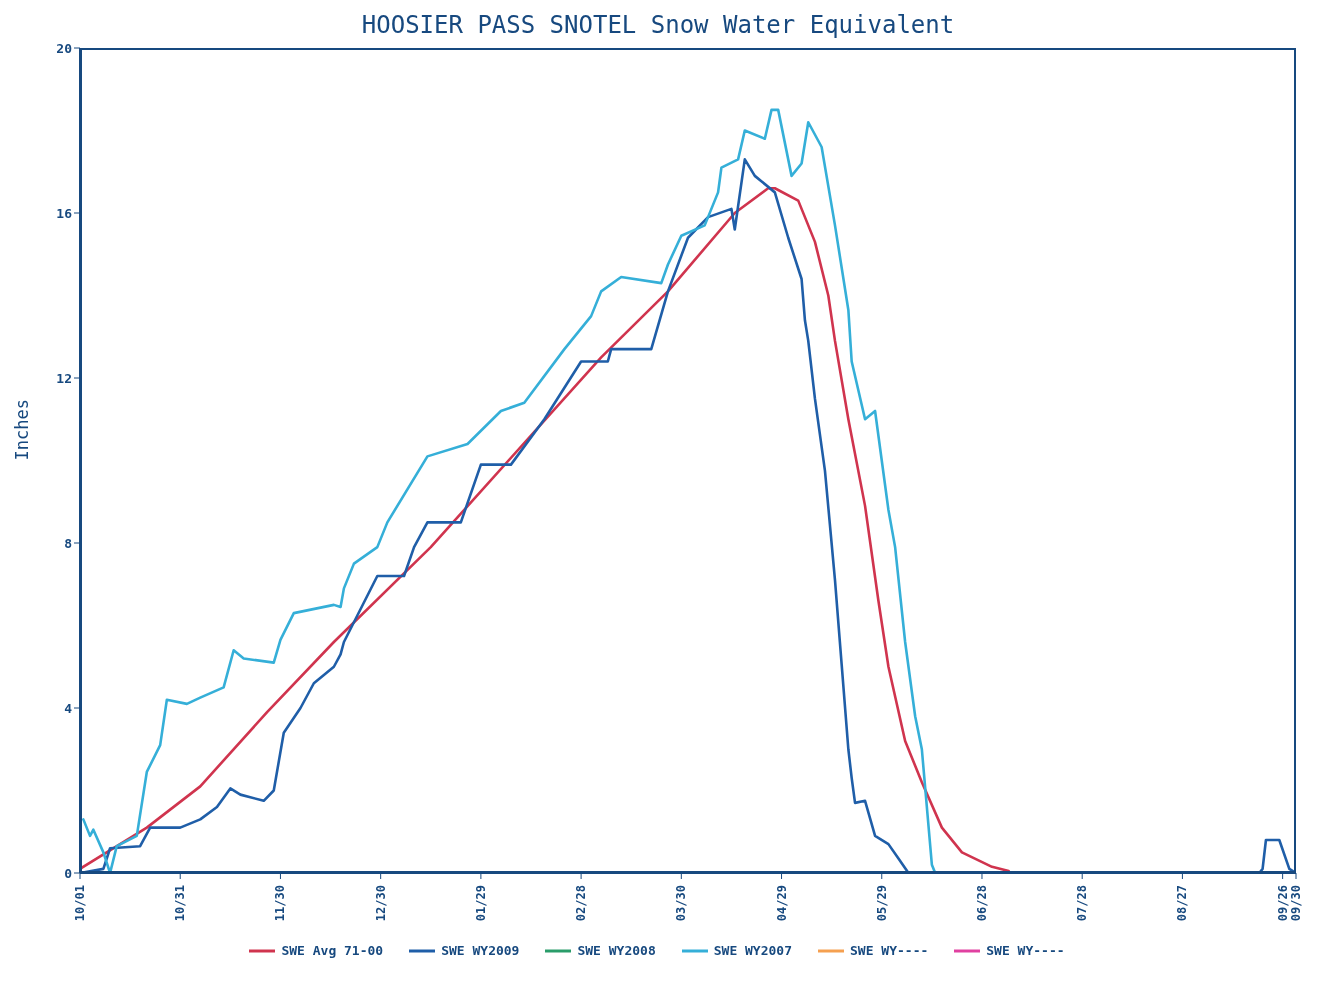 The width and height of the screenshot is (1317, 991). Describe the element at coordinates (80, 903) in the screenshot. I see `x-tick-label: 10/01` at that location.